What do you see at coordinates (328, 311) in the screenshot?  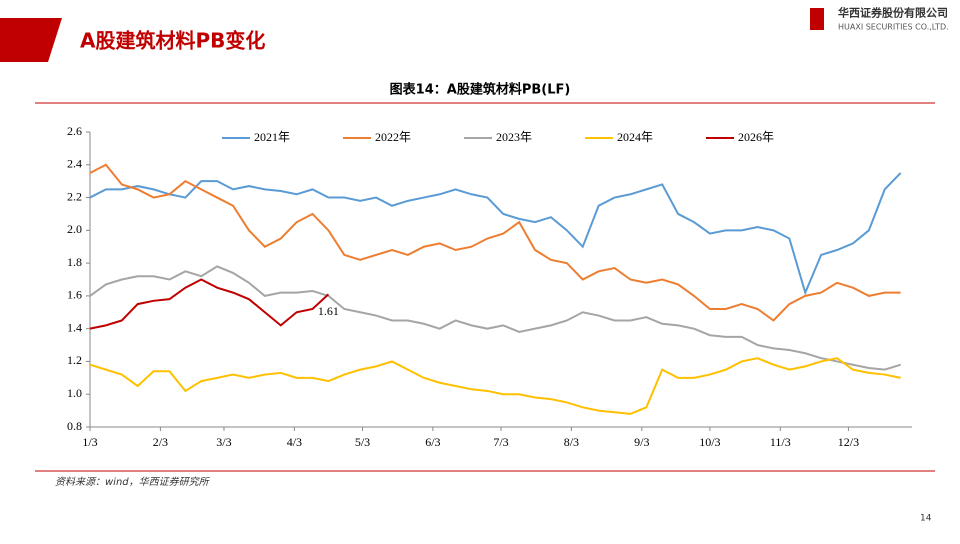 I see `data-label: 1.61` at bounding box center [328, 311].